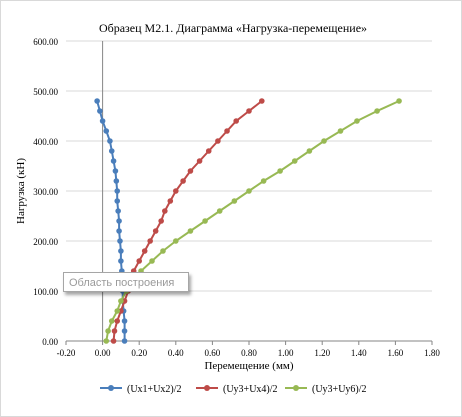  Describe the element at coordinates (176, 353) in the screenshot. I see `x-tick-label: 0.40` at that location.